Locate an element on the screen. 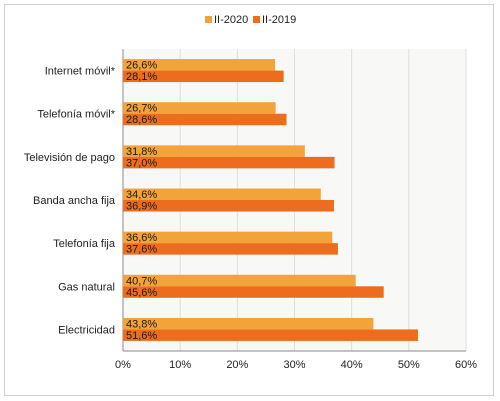 This screenshot has height=401, width=500. data-label: 28,1% is located at coordinates (141, 77).